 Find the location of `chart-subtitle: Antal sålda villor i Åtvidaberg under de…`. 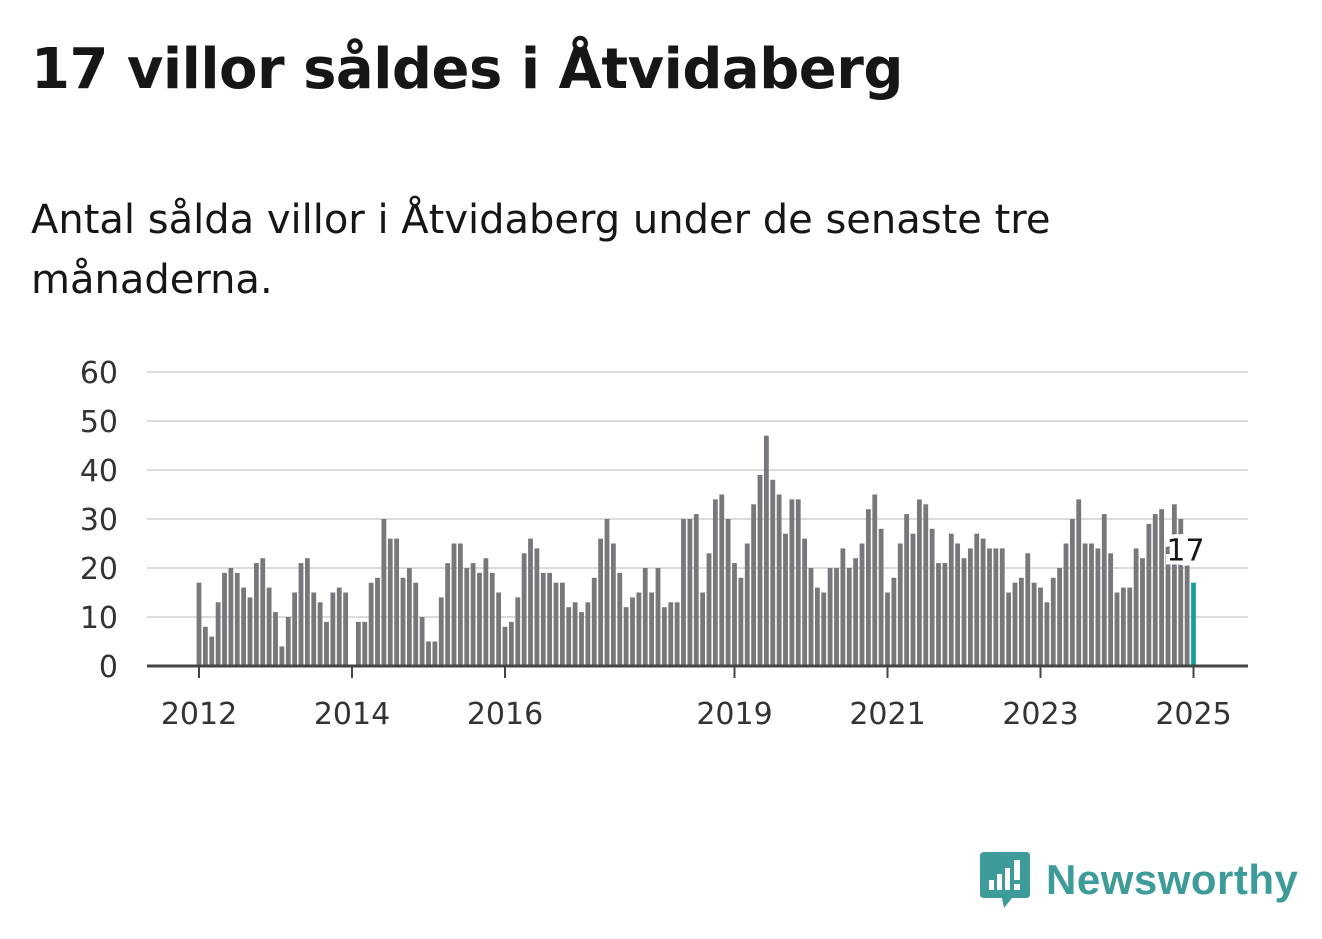

chart-subtitle: Antal sålda villor i Åtvidaberg under de… is located at coordinates (541, 250).